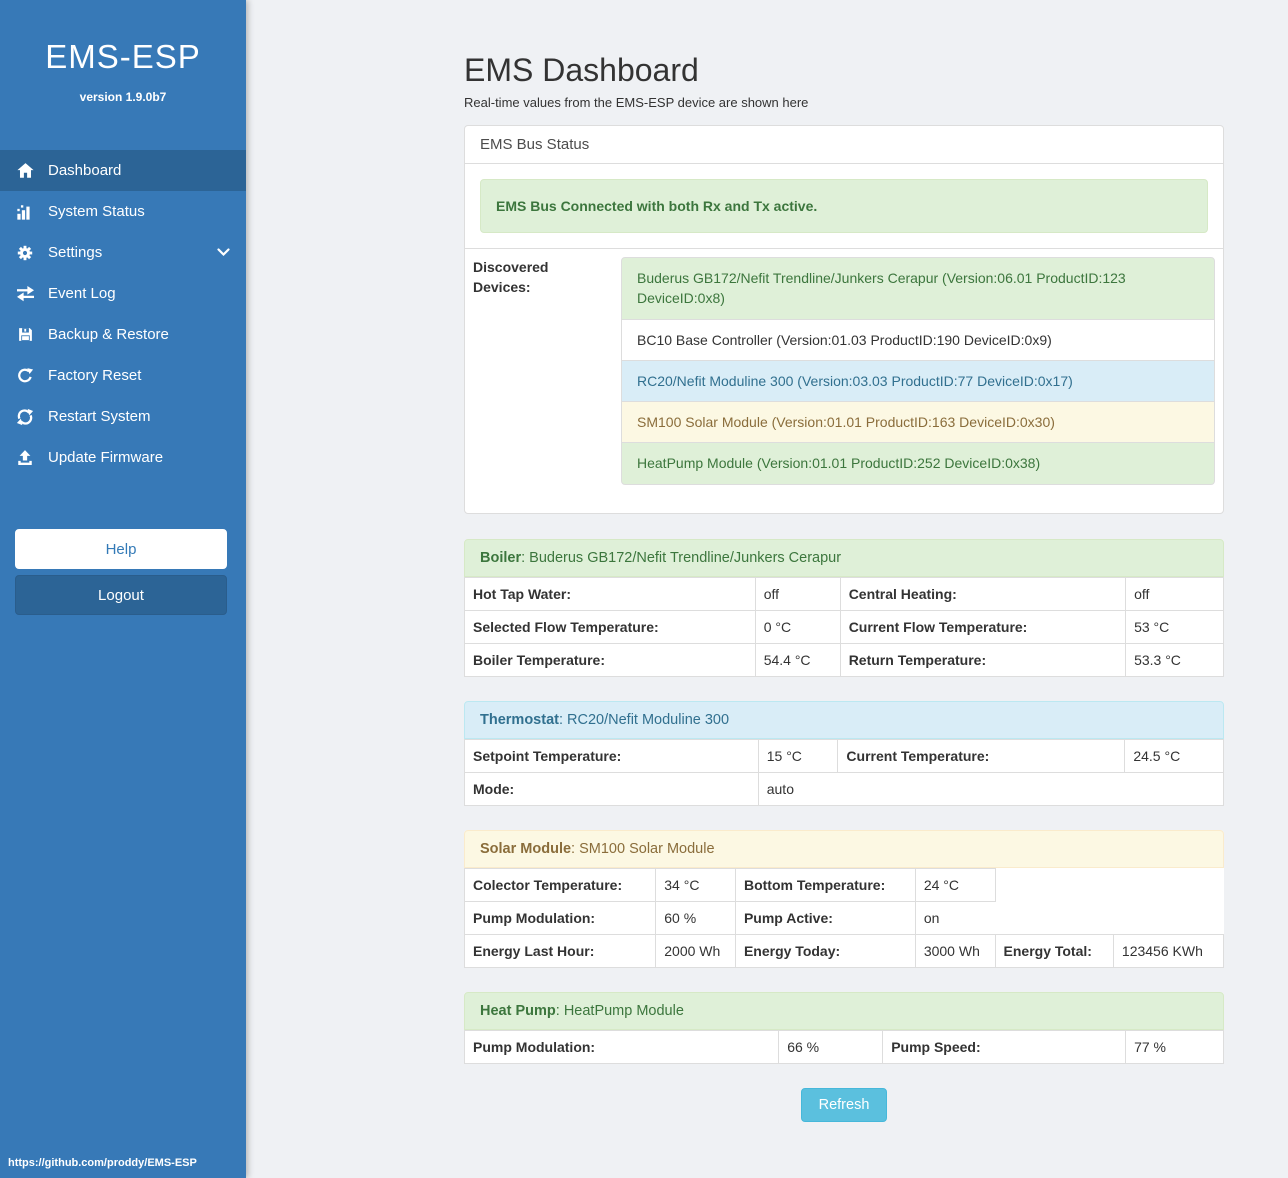  I want to click on table-value: 24.5 °C, so click(1174, 755).